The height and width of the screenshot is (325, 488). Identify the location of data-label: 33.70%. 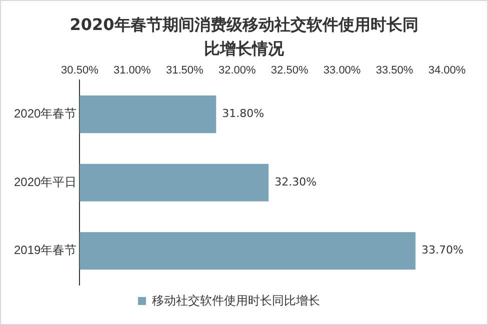
(443, 250).